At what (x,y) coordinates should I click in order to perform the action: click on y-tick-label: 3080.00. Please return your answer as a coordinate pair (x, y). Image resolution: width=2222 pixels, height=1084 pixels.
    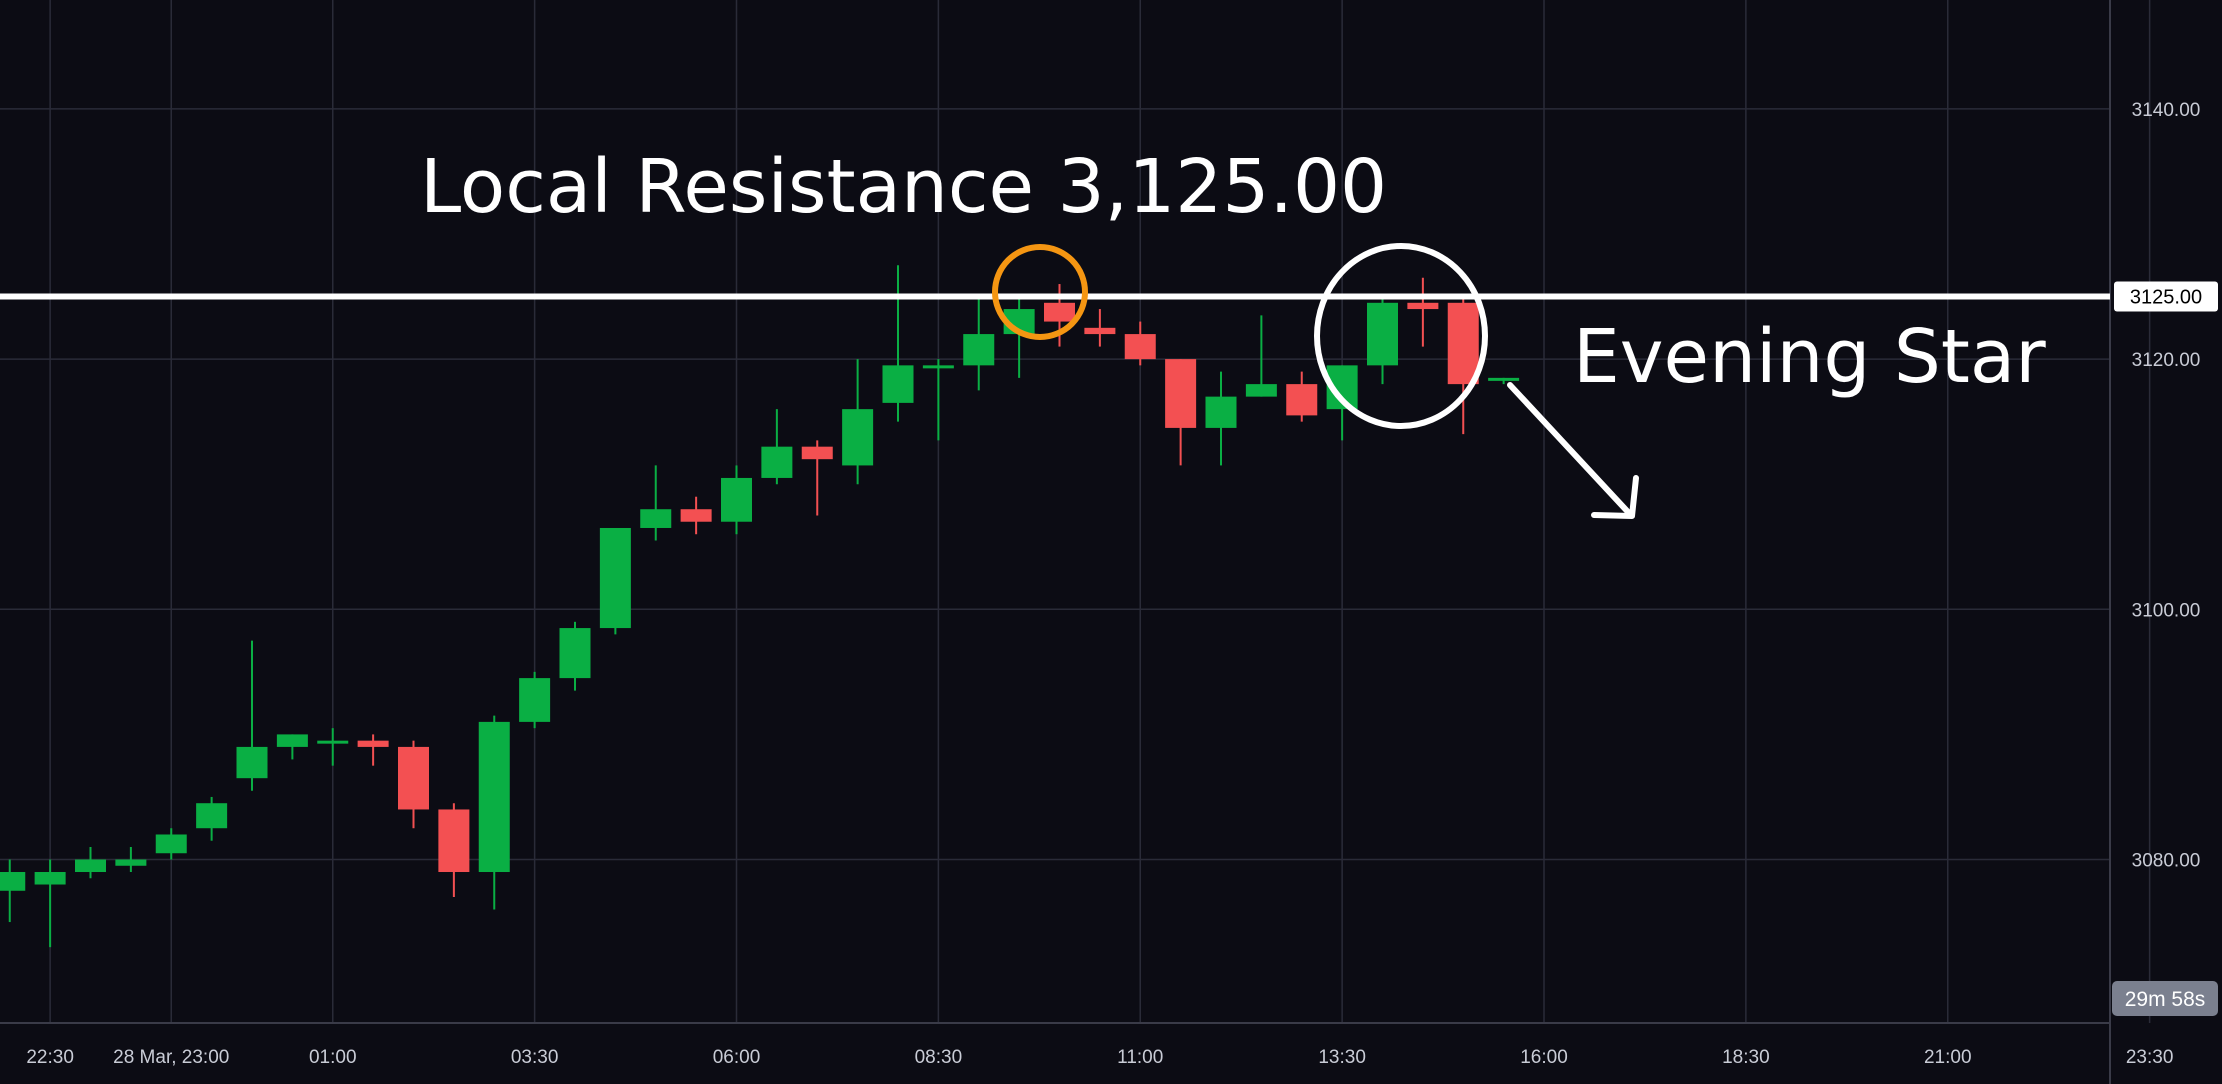
    Looking at the image, I should click on (2166, 861).